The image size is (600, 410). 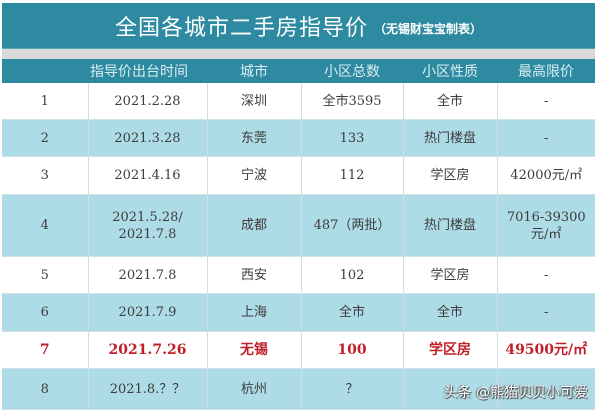 I want to click on cell-city: 无锡, so click(x=254, y=350).